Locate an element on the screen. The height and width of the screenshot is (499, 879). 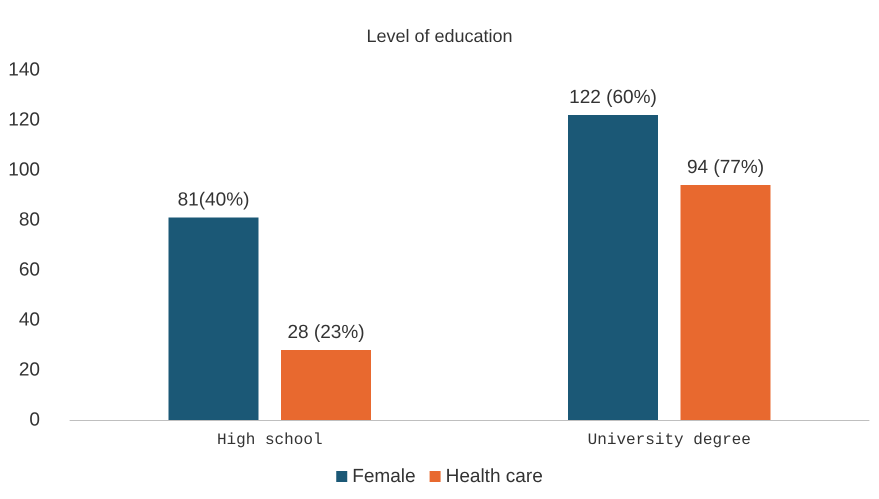
data-label: 28 (23%) is located at coordinates (326, 332).